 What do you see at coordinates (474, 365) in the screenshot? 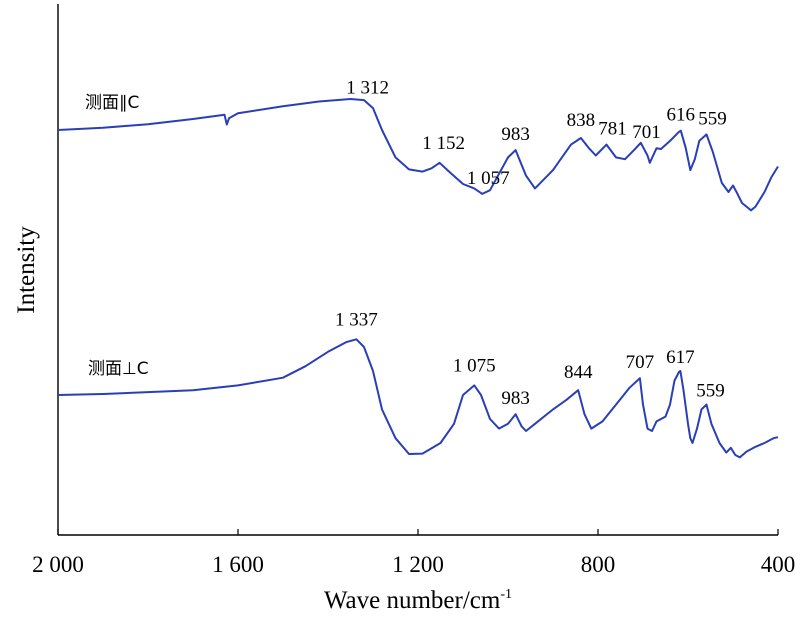
I see `peak-label: 1 075` at bounding box center [474, 365].